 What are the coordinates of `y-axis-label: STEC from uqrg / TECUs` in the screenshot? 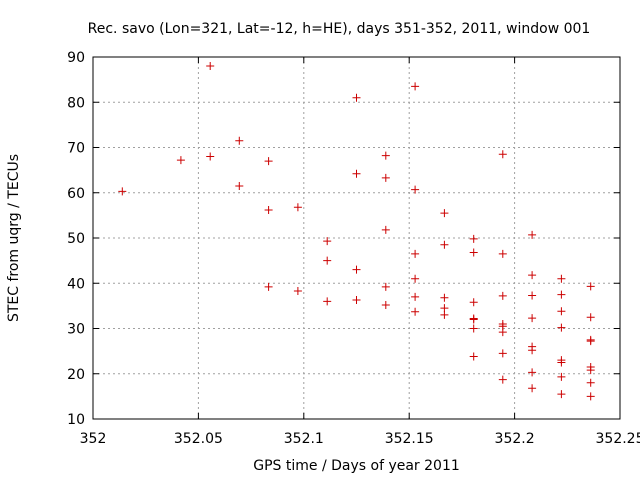 It's located at (14, 238).